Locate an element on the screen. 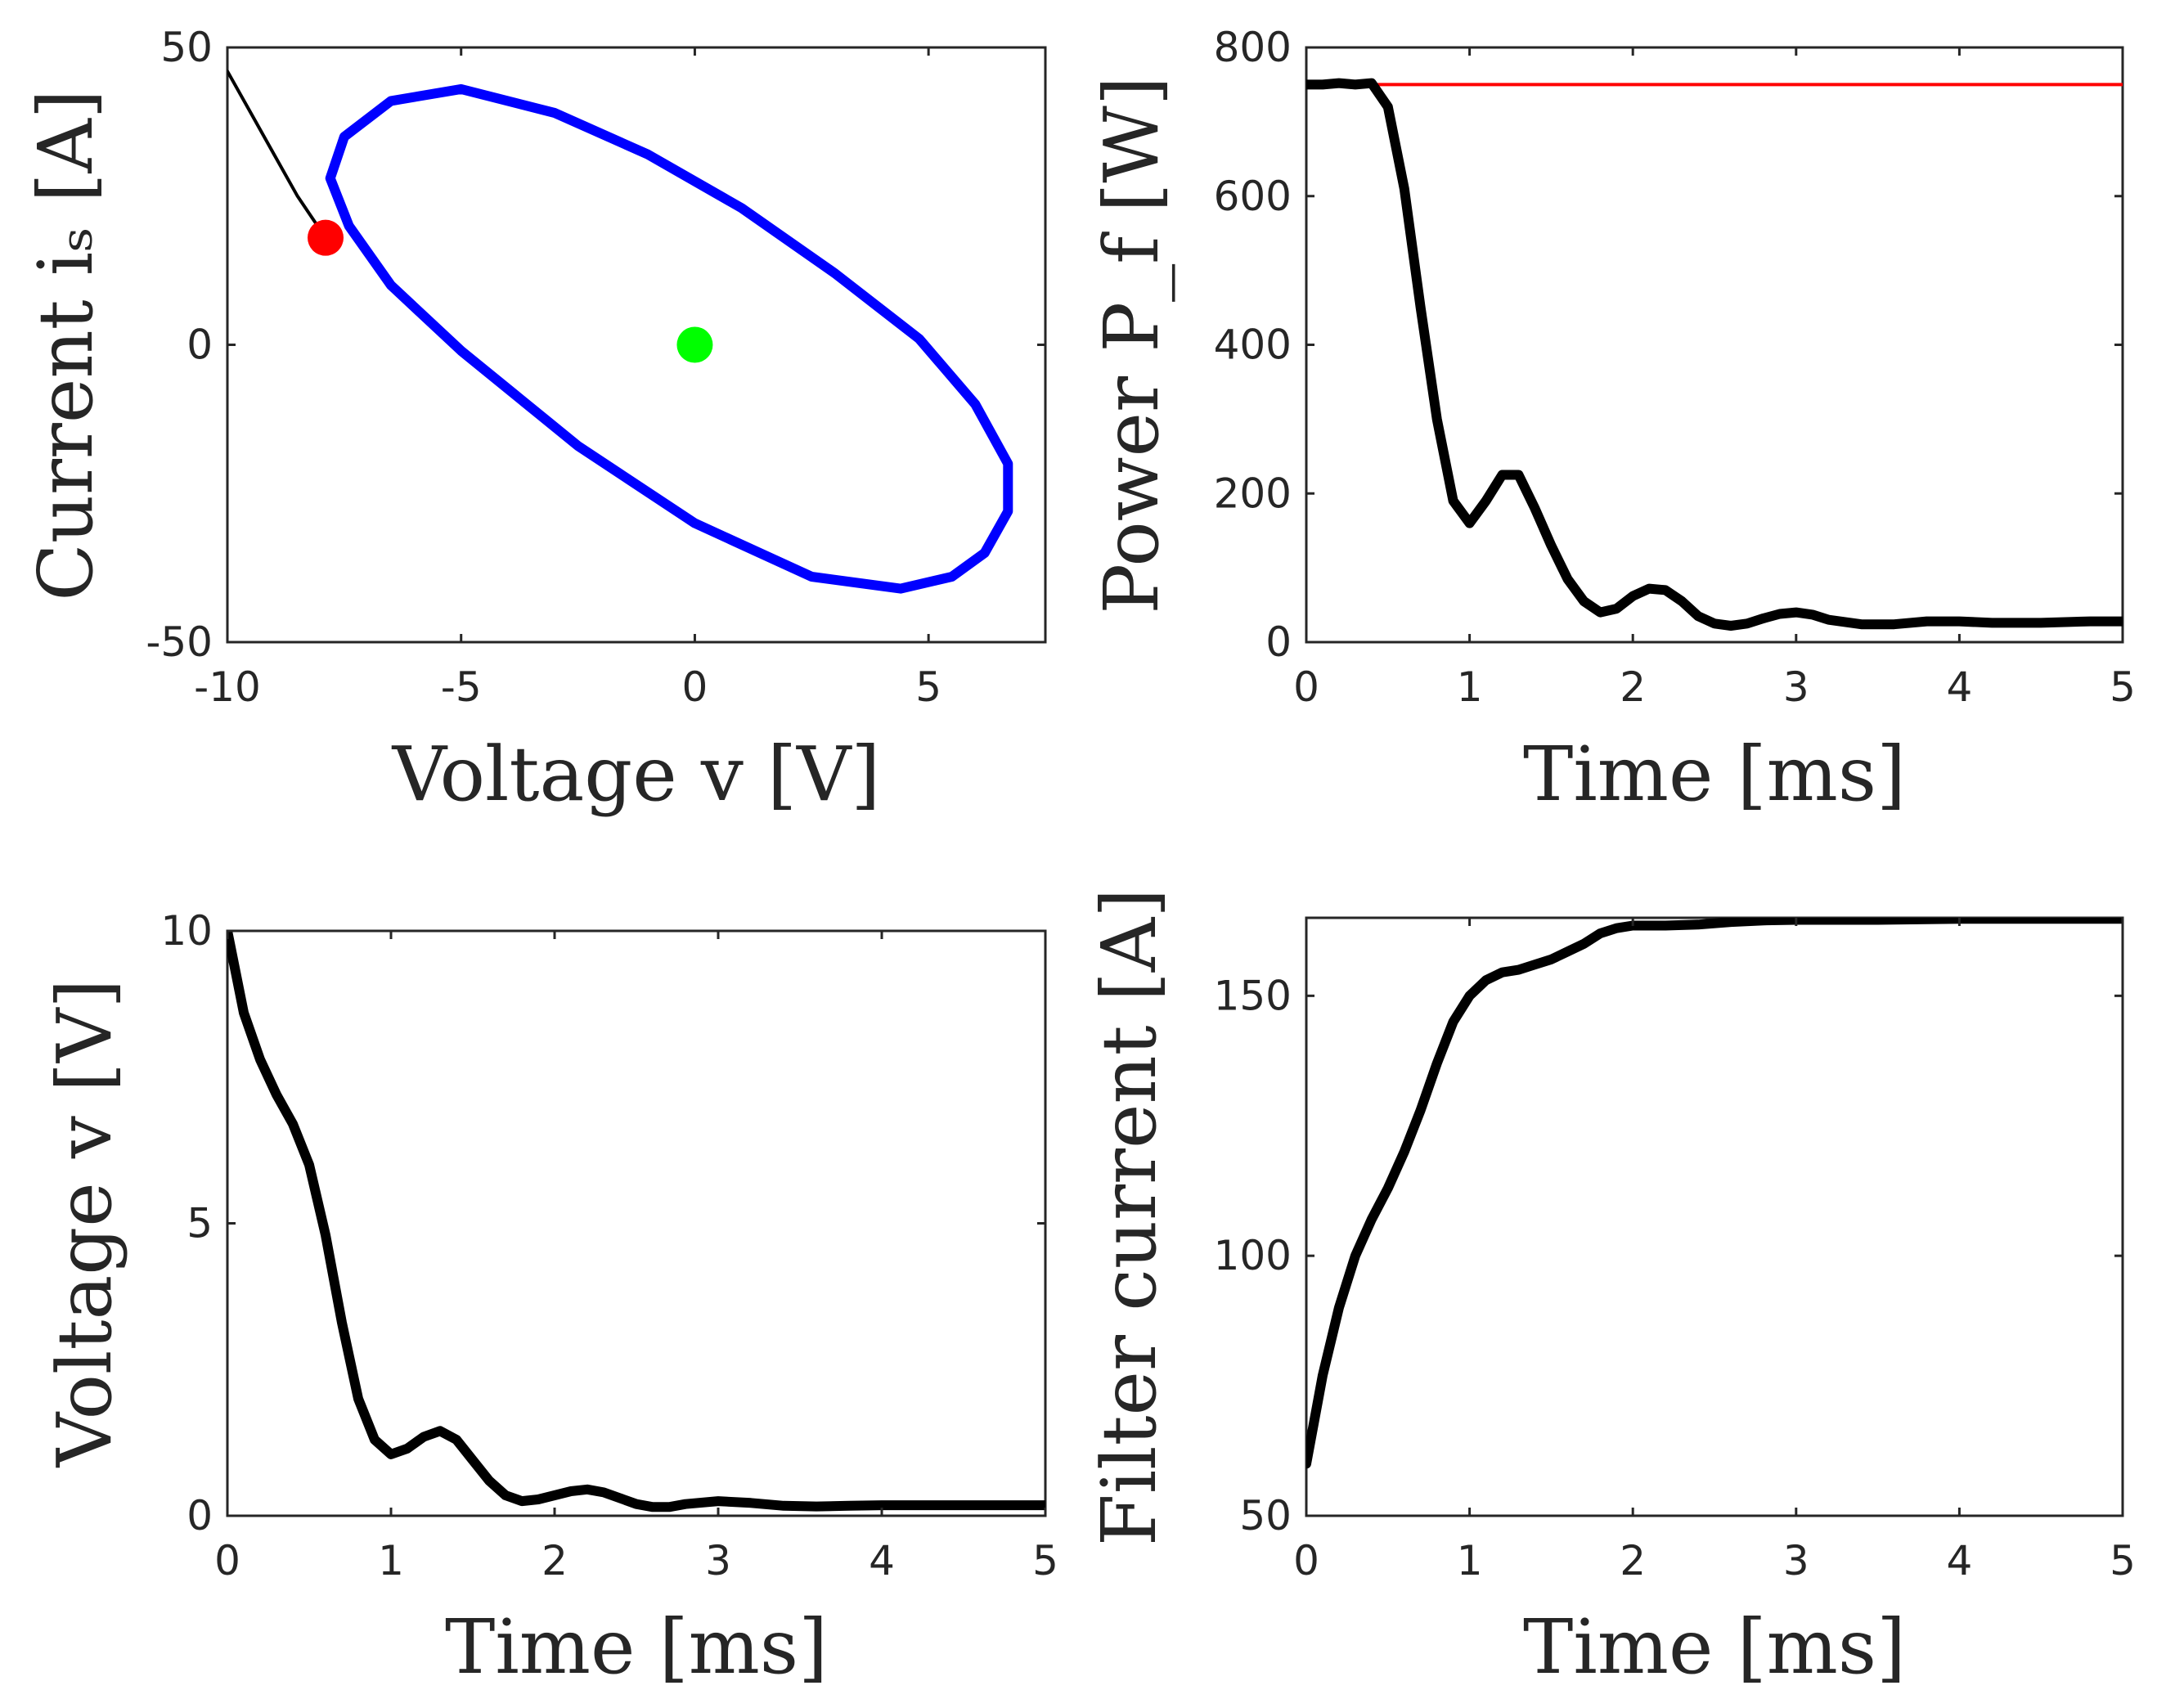  series-filter-current is located at coordinates (1714, 1193).